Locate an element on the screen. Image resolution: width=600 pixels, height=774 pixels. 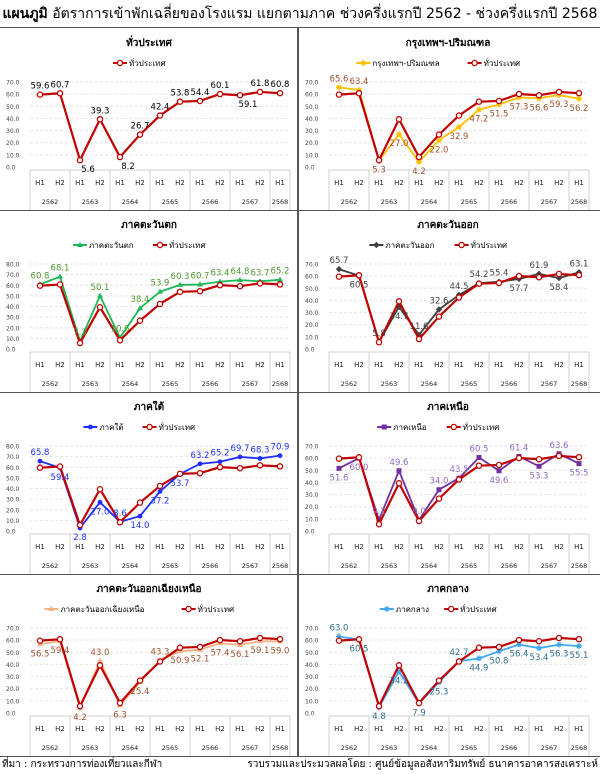
chart-title: ภาคเหนือ is located at coordinates (448, 407).